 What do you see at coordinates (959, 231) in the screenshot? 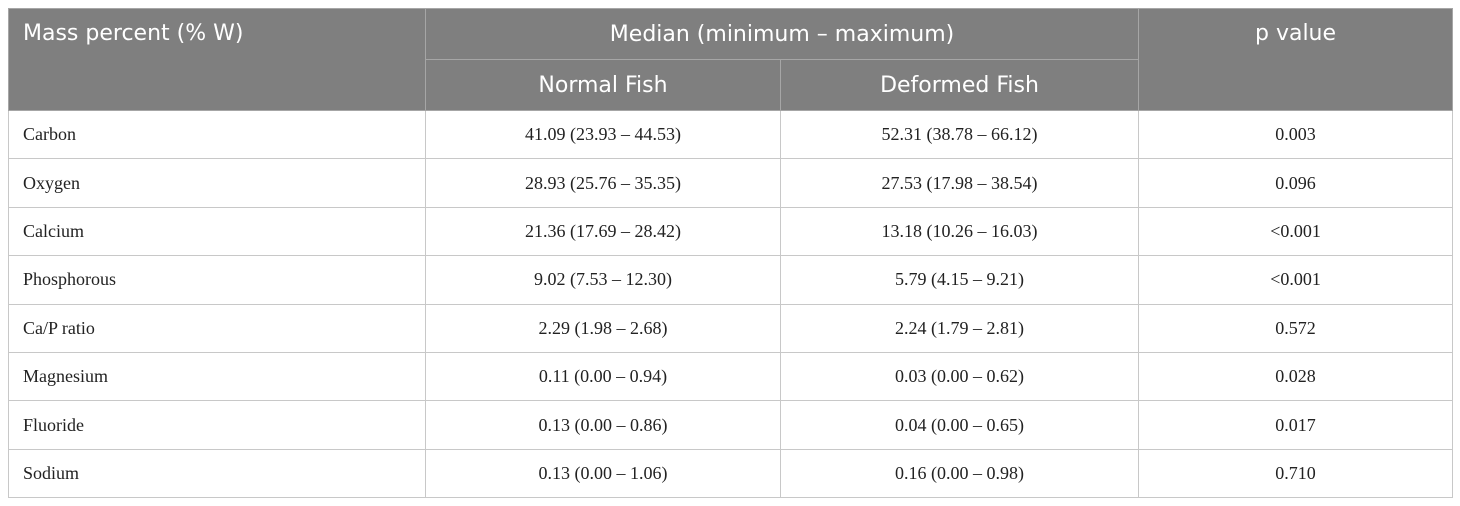
I see `table-cell: 13.18 (10.26 – 16.03)` at bounding box center [959, 231].